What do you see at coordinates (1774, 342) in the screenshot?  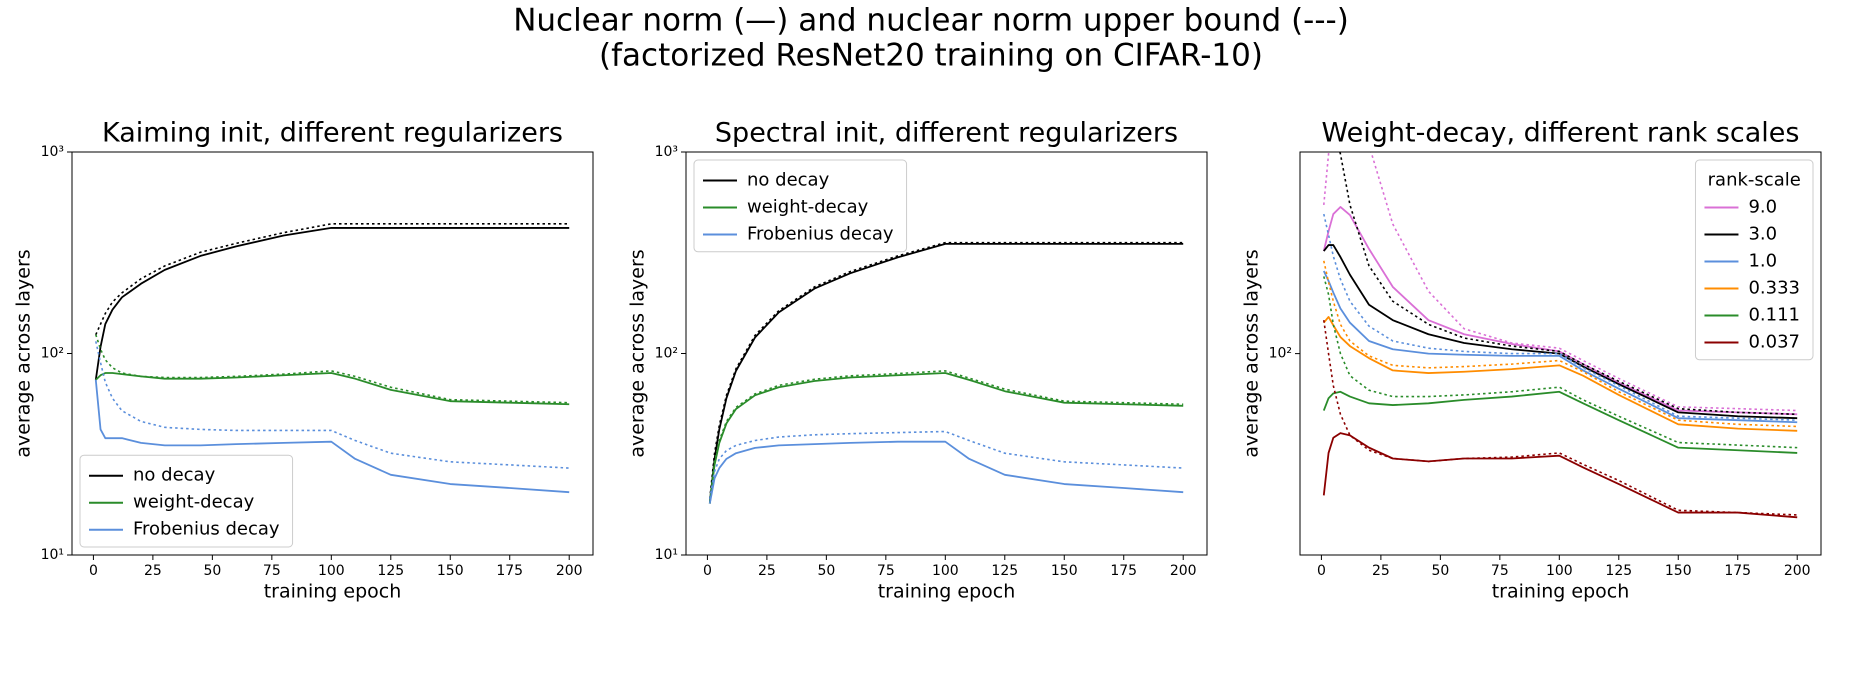 I see `legend-label: 0.037` at bounding box center [1774, 342].